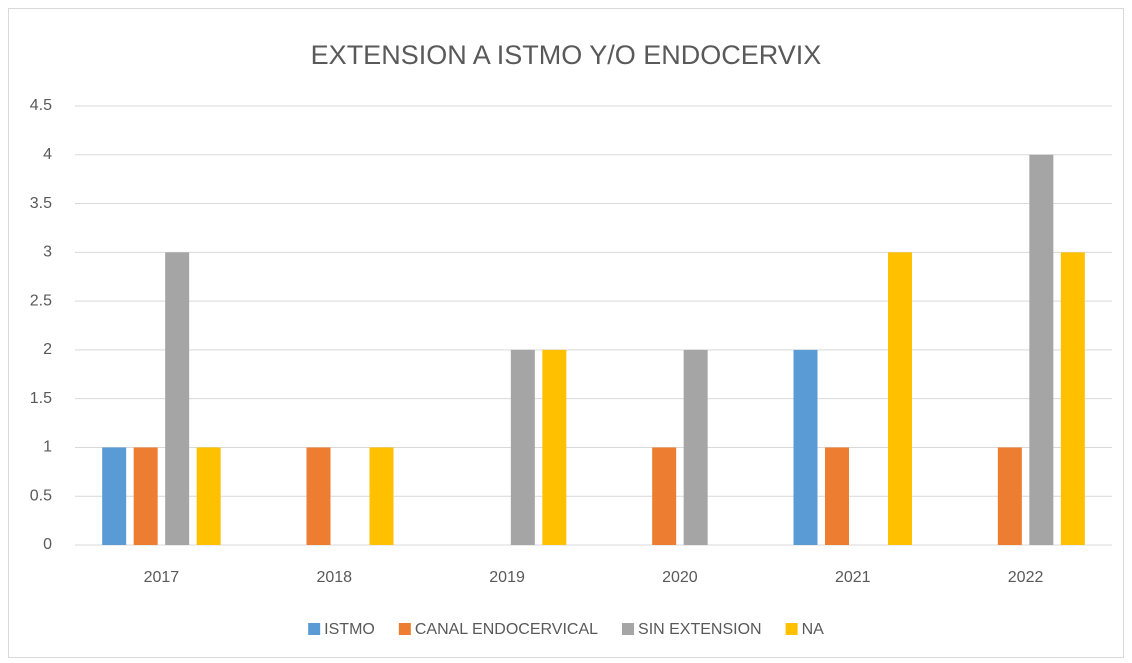  Describe the element at coordinates (41, 495) in the screenshot. I see `y-tick-label: 0.5` at that location.